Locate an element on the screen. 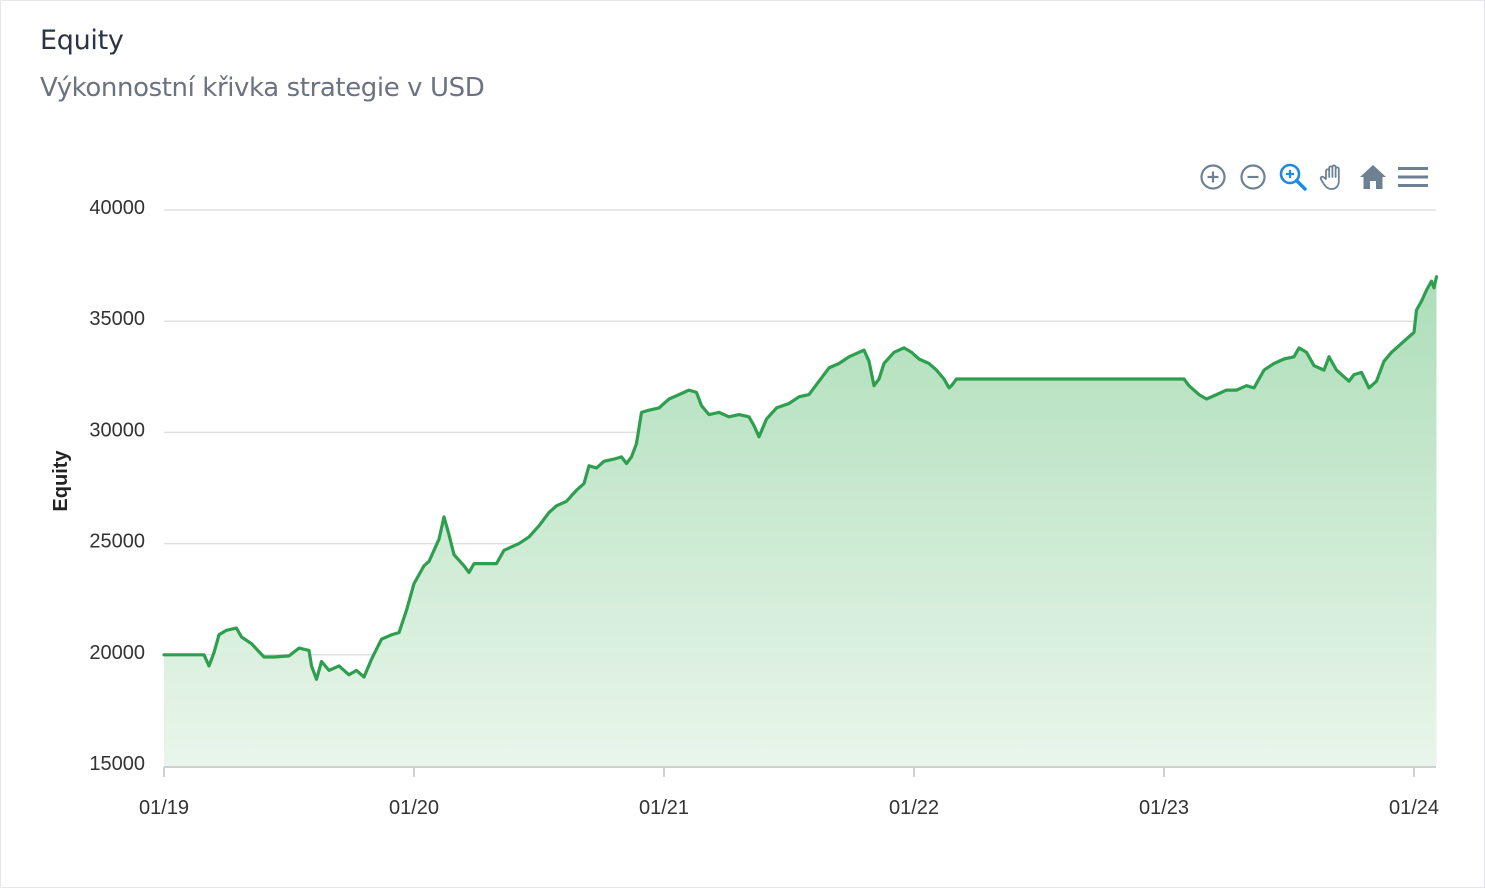  y-axis-label: Equity is located at coordinates (61, 481).